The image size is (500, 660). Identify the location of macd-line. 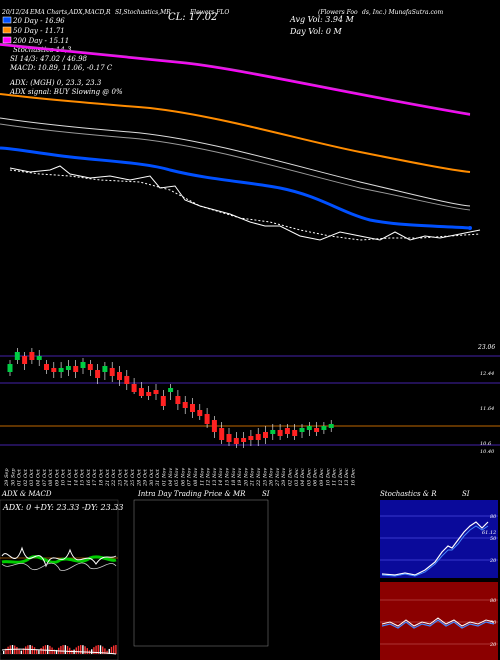
(59, 651).